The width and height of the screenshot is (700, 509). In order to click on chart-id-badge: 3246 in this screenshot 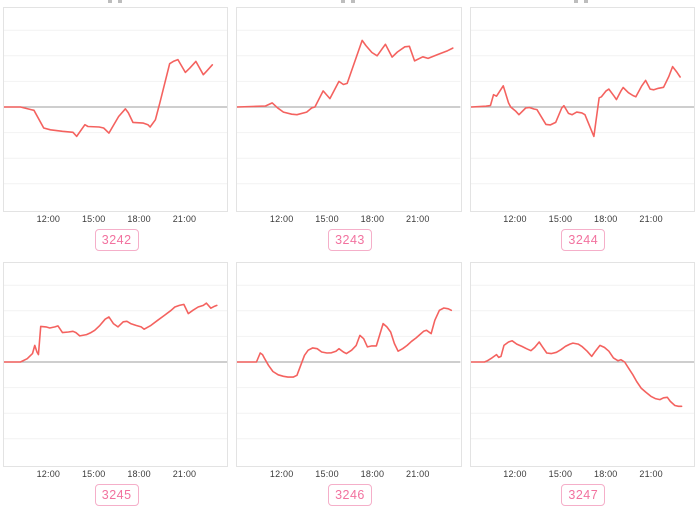, I will do `click(350, 495)`.